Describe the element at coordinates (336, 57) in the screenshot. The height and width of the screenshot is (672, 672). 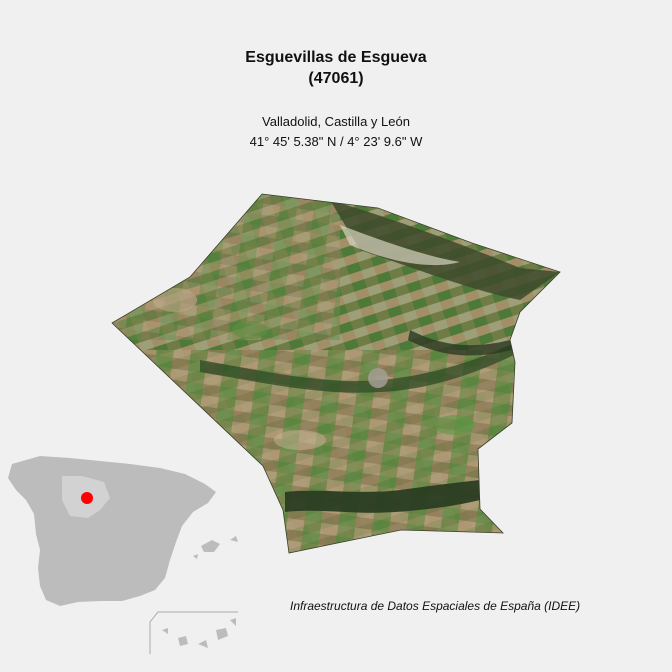
I see `municipality-title: Esguevillas de Esgueva` at that location.